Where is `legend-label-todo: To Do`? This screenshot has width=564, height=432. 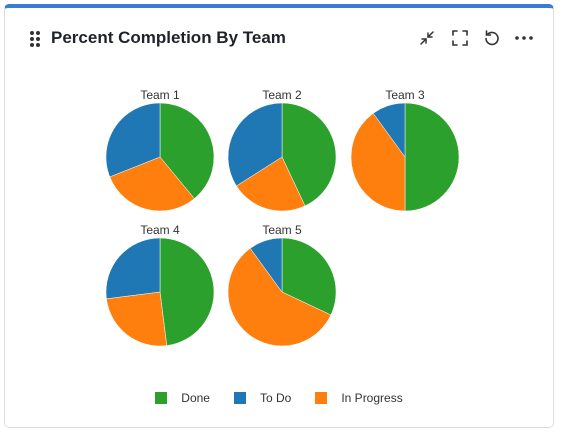 legend-label-todo: To Do is located at coordinates (275, 398).